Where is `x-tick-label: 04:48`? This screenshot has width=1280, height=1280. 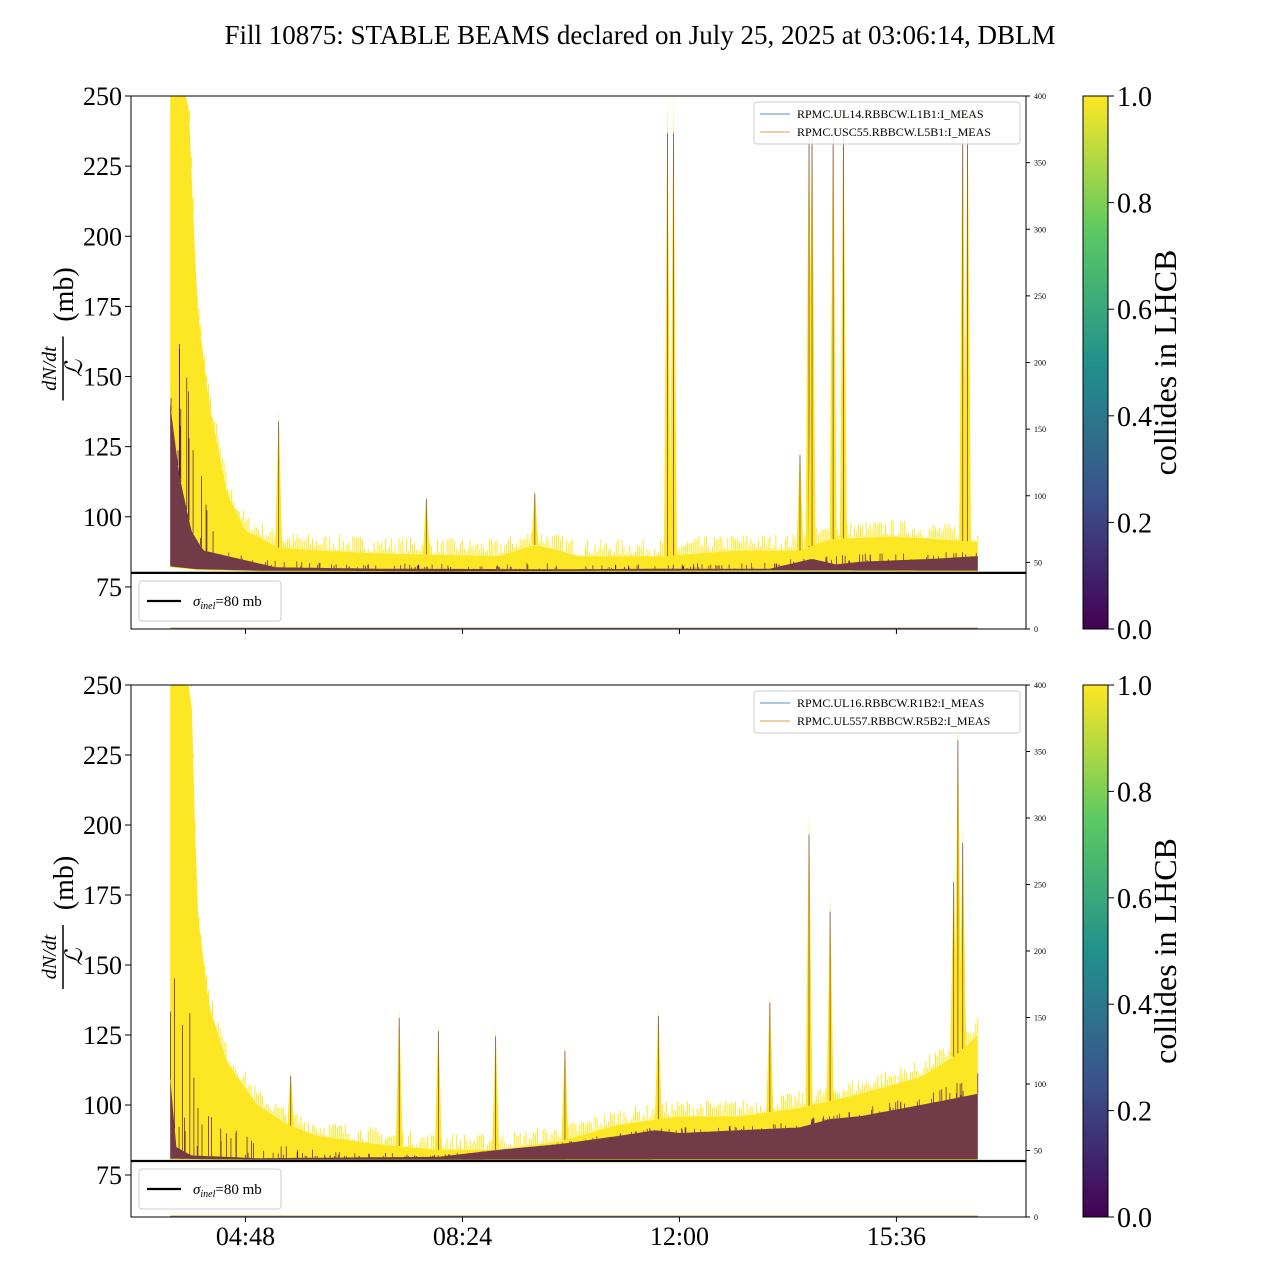
x-tick-label: 04:48 is located at coordinates (245, 1236).